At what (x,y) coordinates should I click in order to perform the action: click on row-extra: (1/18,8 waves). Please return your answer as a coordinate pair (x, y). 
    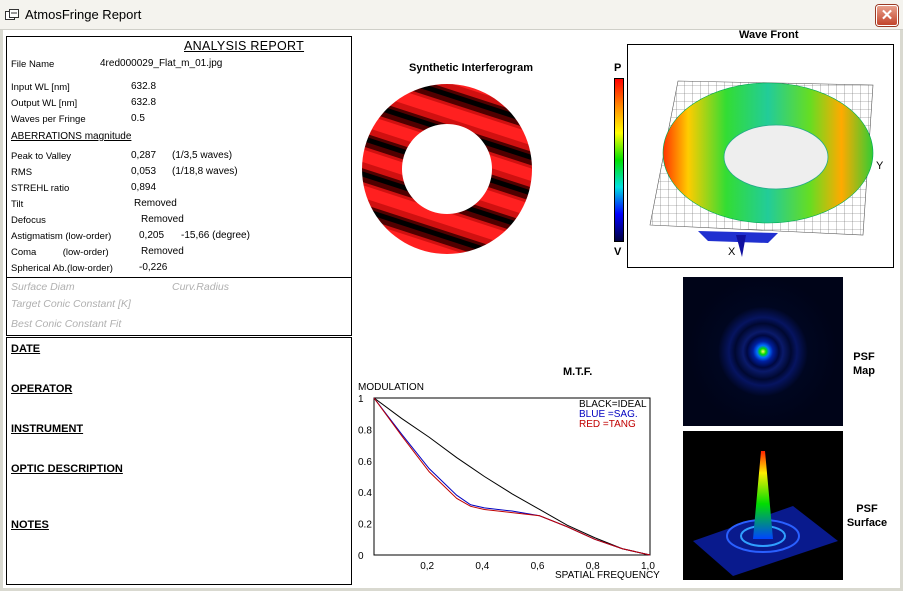
    Looking at the image, I should click on (205, 171).